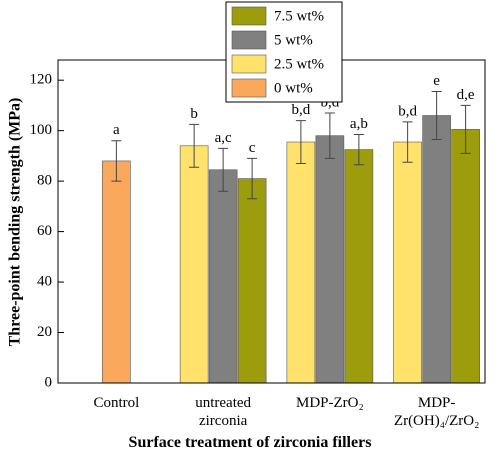 This screenshot has width=500, height=461. Describe the element at coordinates (293, 88) in the screenshot. I see `legend-label: 0 wt%` at that location.